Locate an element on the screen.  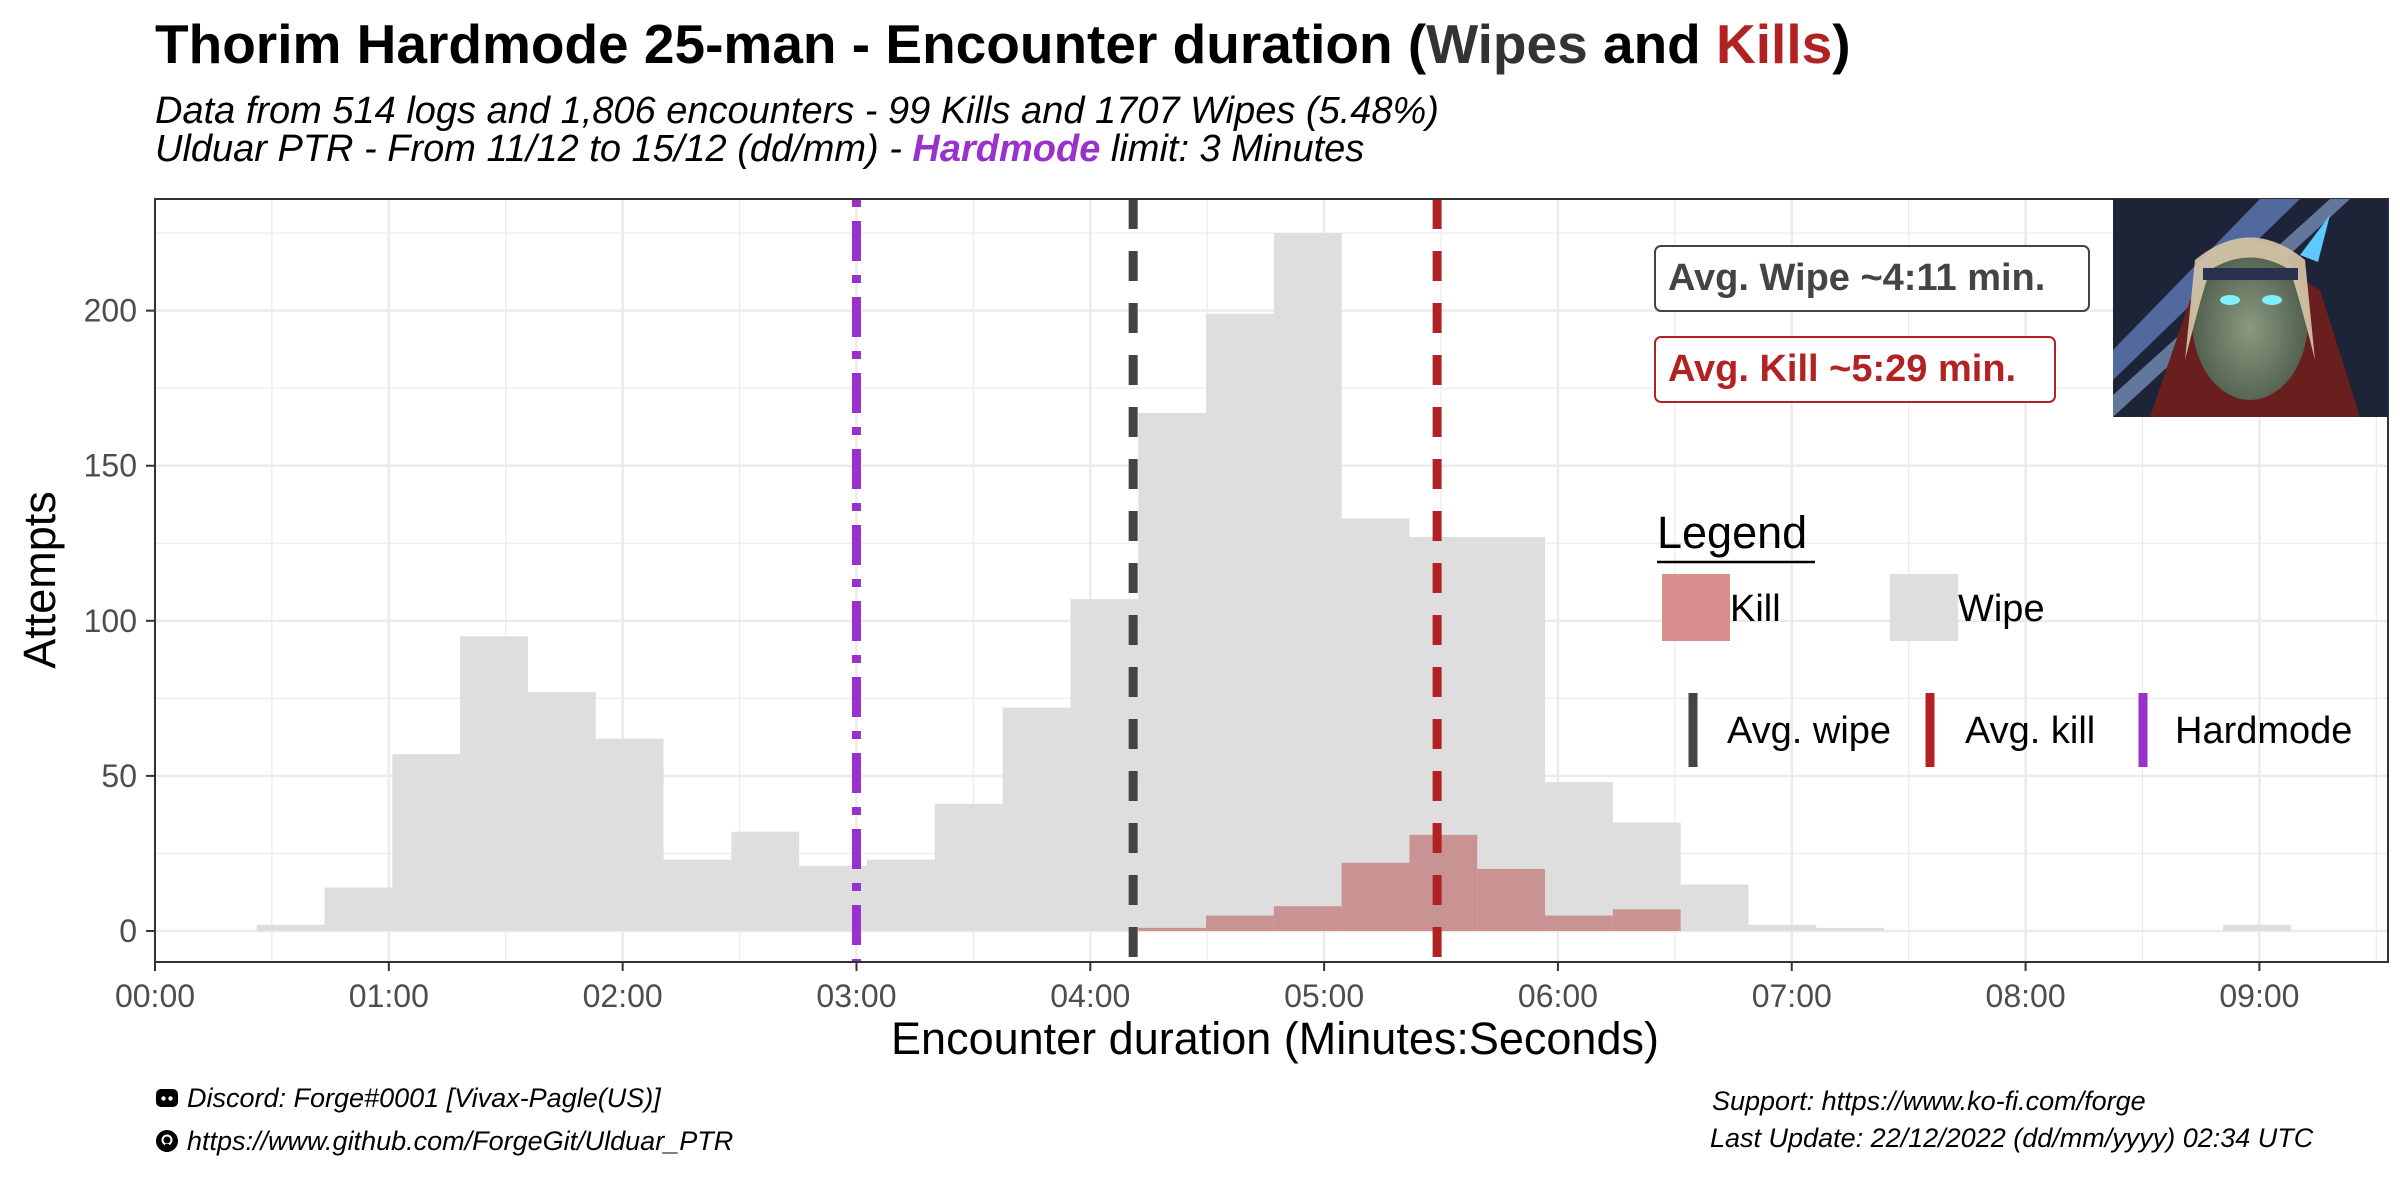
subtitle-hardmode: Hardmode is located at coordinates (1006, 149).